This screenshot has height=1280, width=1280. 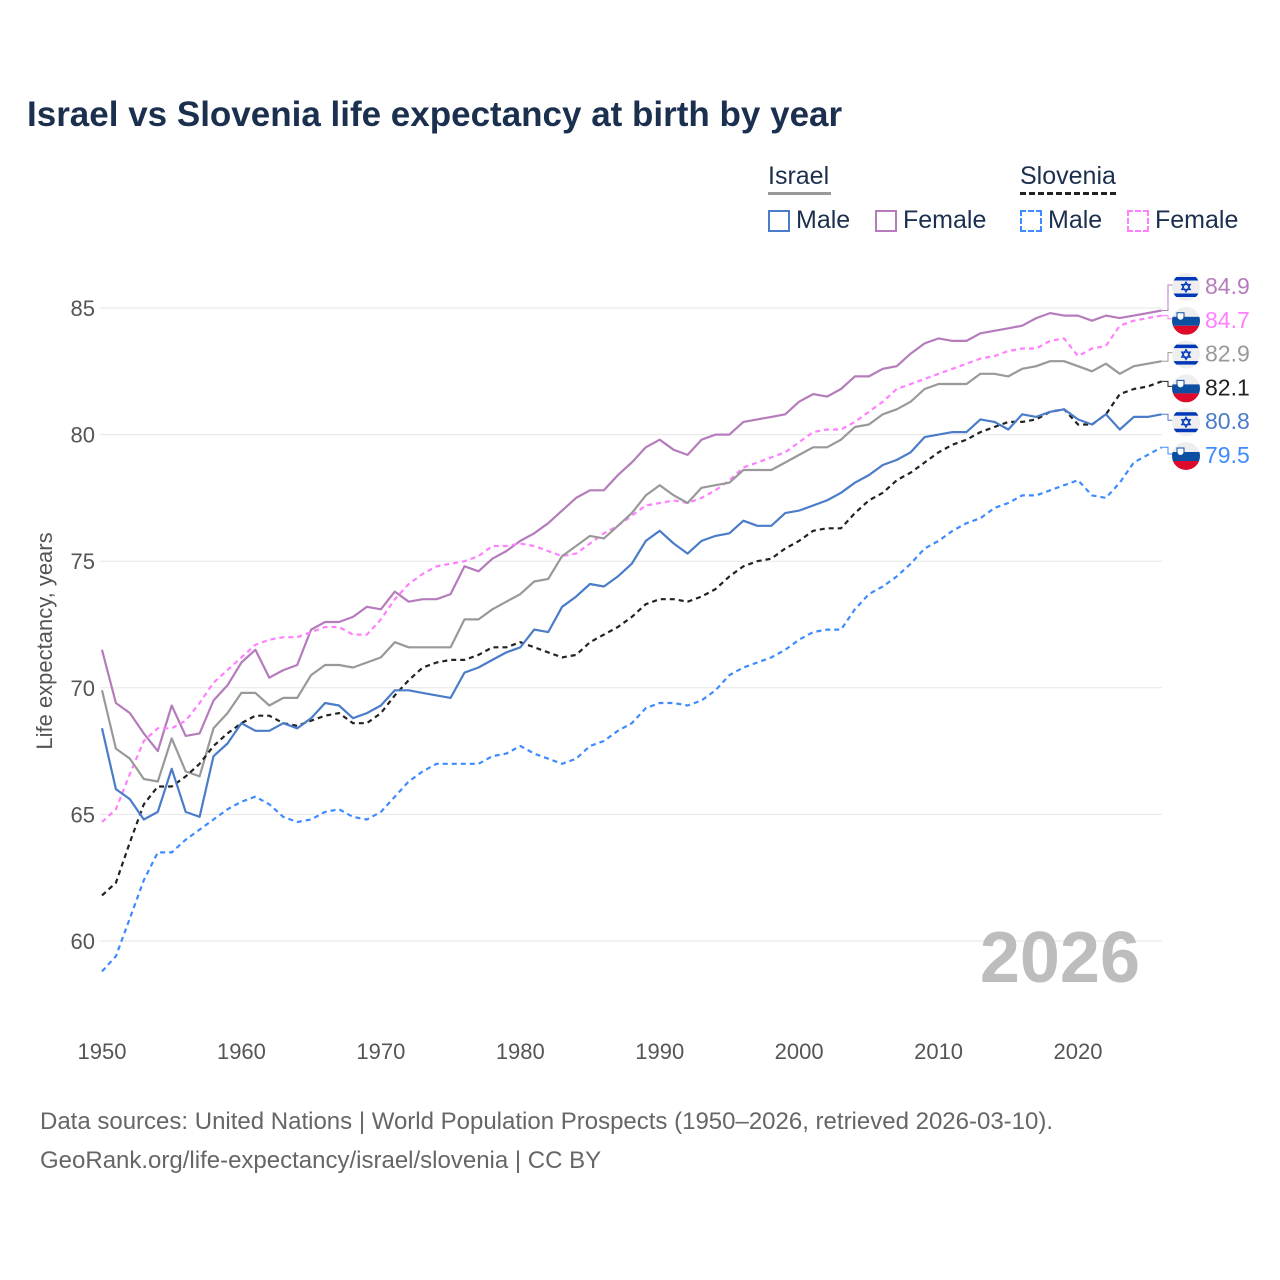 I want to click on legend-slovenia-label: Slovenia, so click(x=1068, y=176).